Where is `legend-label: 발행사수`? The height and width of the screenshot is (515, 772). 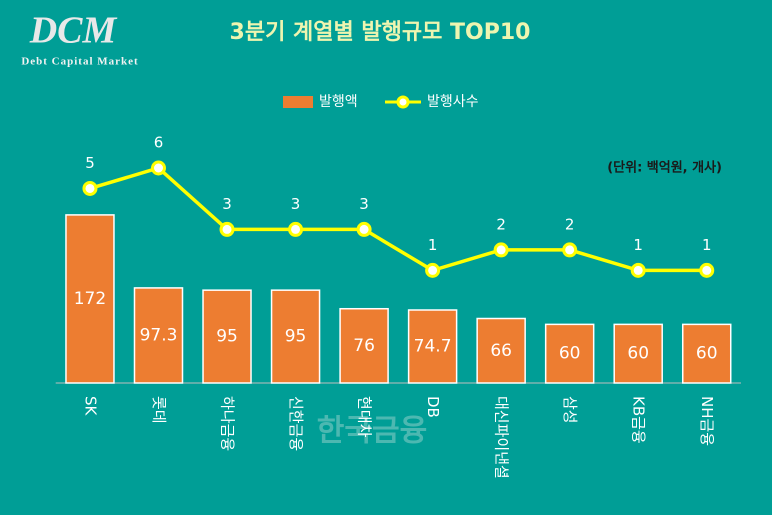 legend-label: 발행사수 is located at coordinates (453, 102).